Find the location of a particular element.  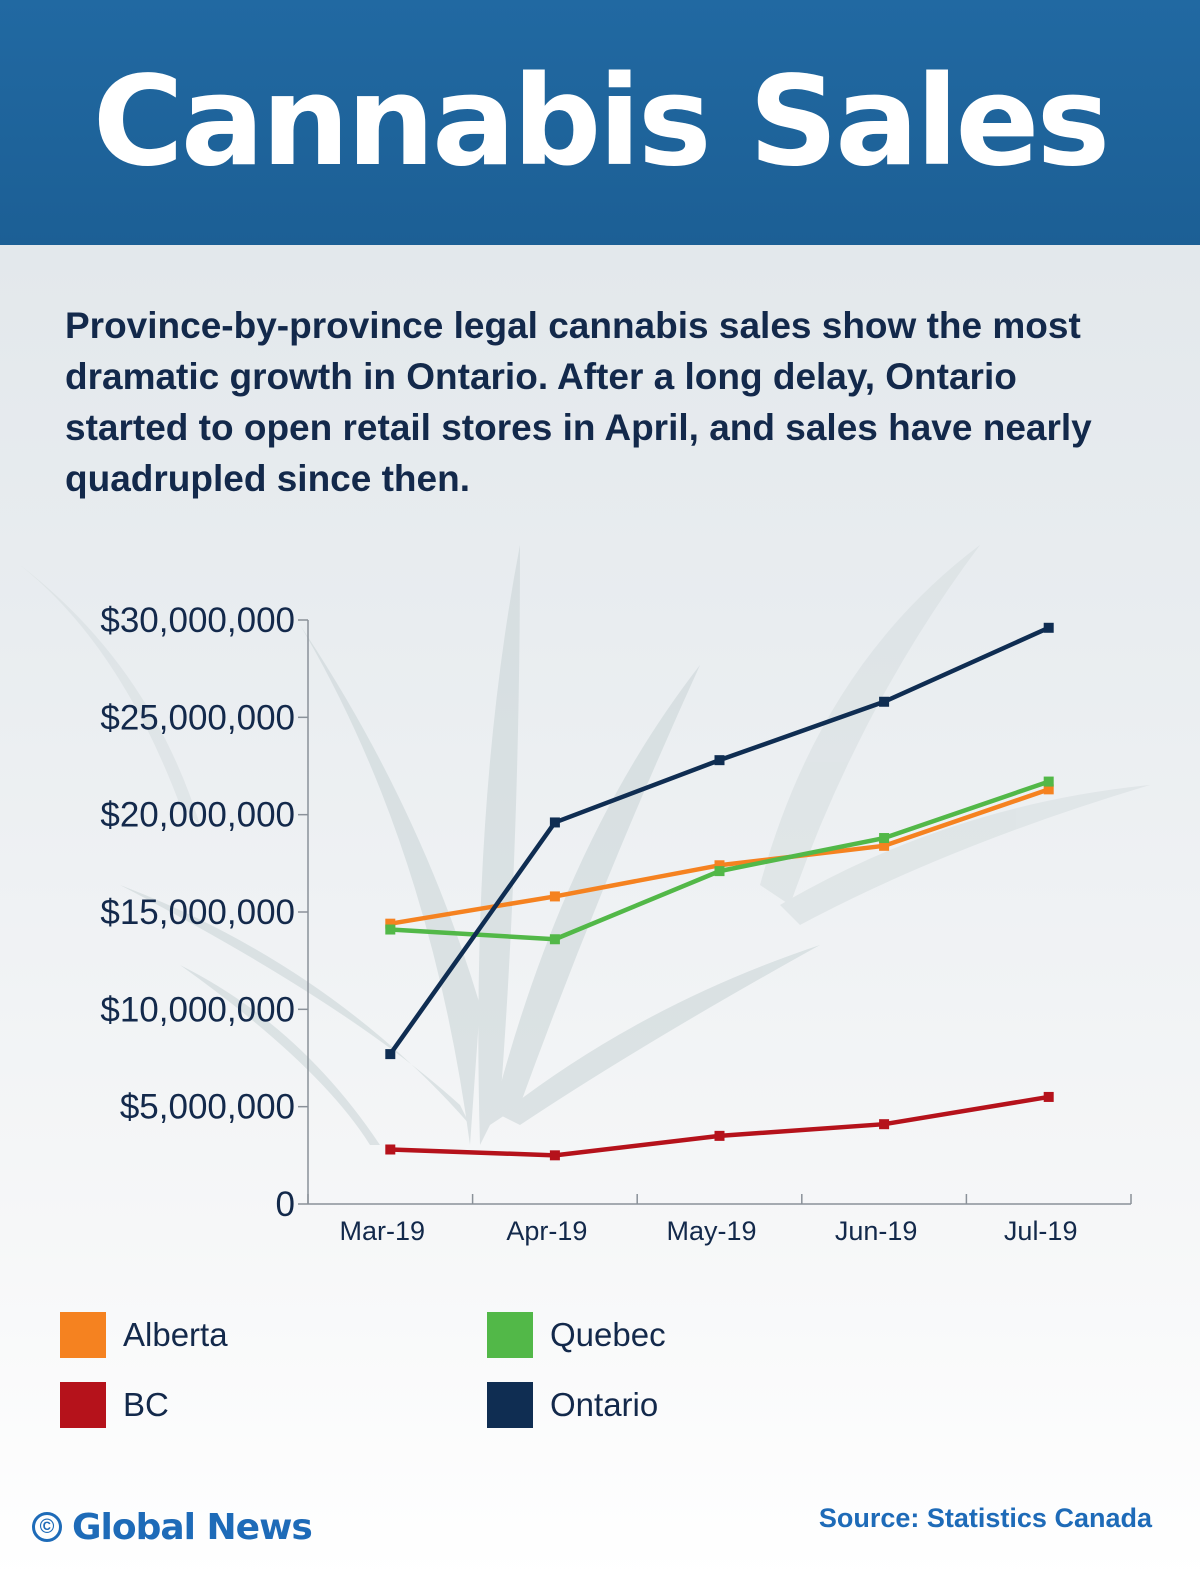

x-tick-label: Mar-19 is located at coordinates (383, 1231).